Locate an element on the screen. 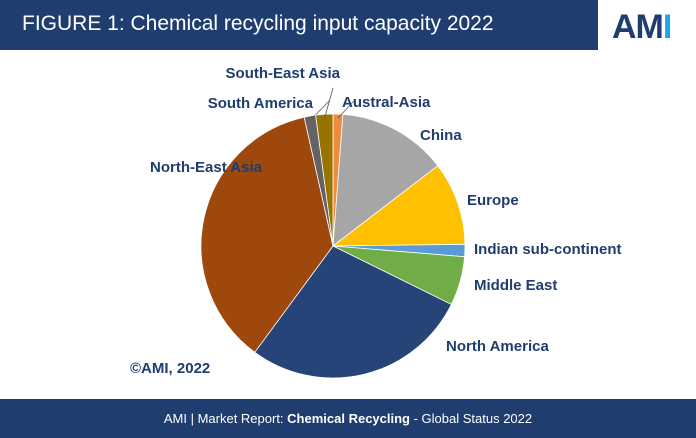 This screenshot has height=438, width=696. slice-china is located at coordinates (385, 180).